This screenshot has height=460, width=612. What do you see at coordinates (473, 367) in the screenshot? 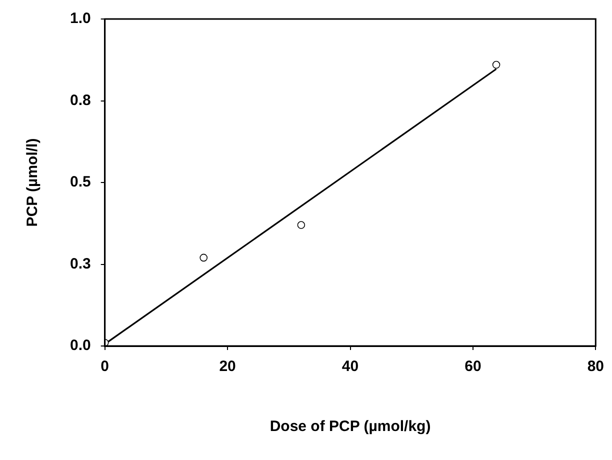
I see `x-tick-label: 60` at bounding box center [473, 367].